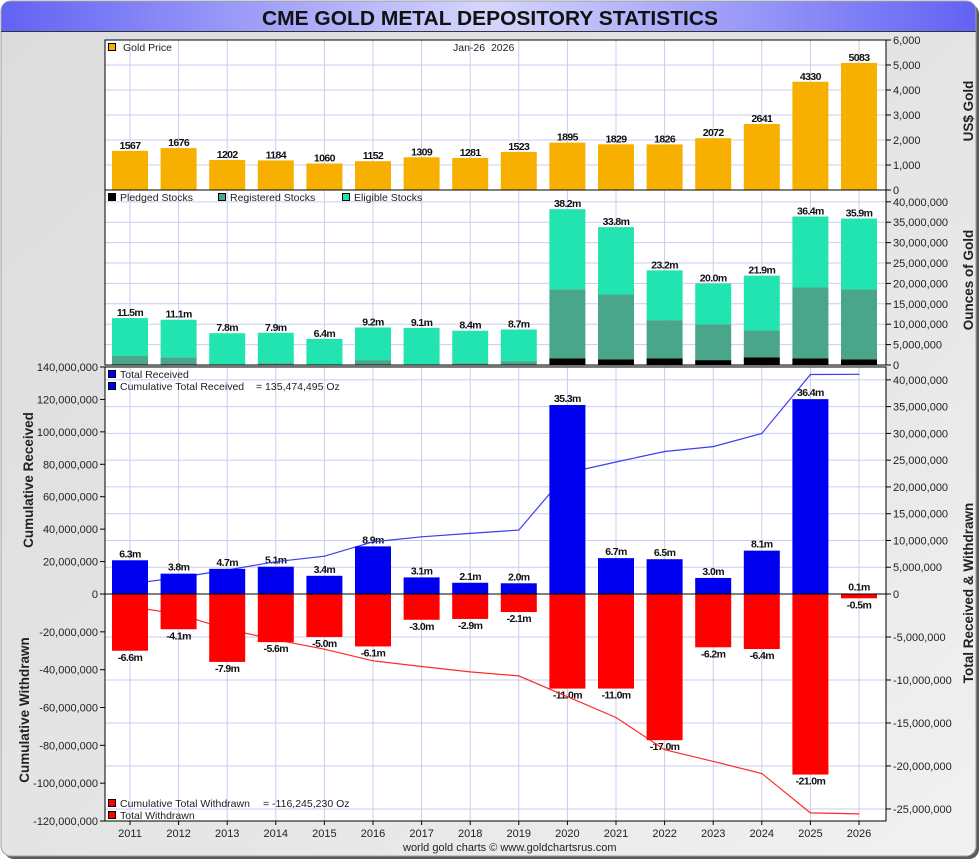  What do you see at coordinates (568, 138) in the screenshot?
I see `gold-price-label: 1895` at bounding box center [568, 138].